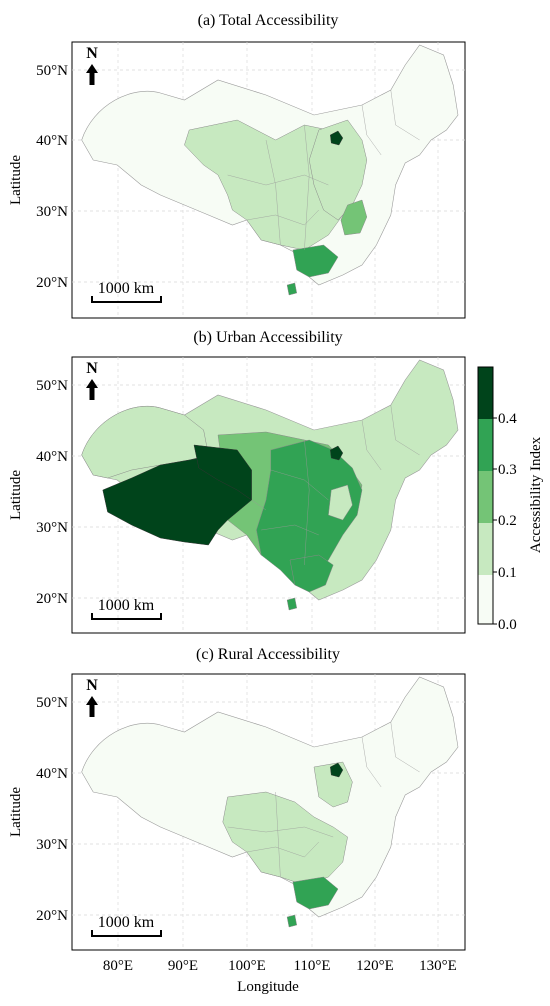 Image resolution: width=550 pixels, height=1006 pixels. I want to click on x-ticks: 80°E 90°E 100°E 110°E 120°E 130°E, so click(280, 966).